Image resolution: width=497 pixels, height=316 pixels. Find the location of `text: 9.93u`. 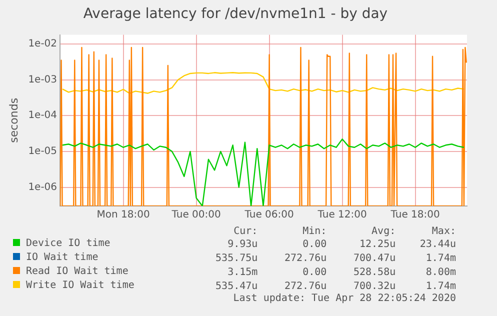

text: 9.93u is located at coordinates (242, 244).